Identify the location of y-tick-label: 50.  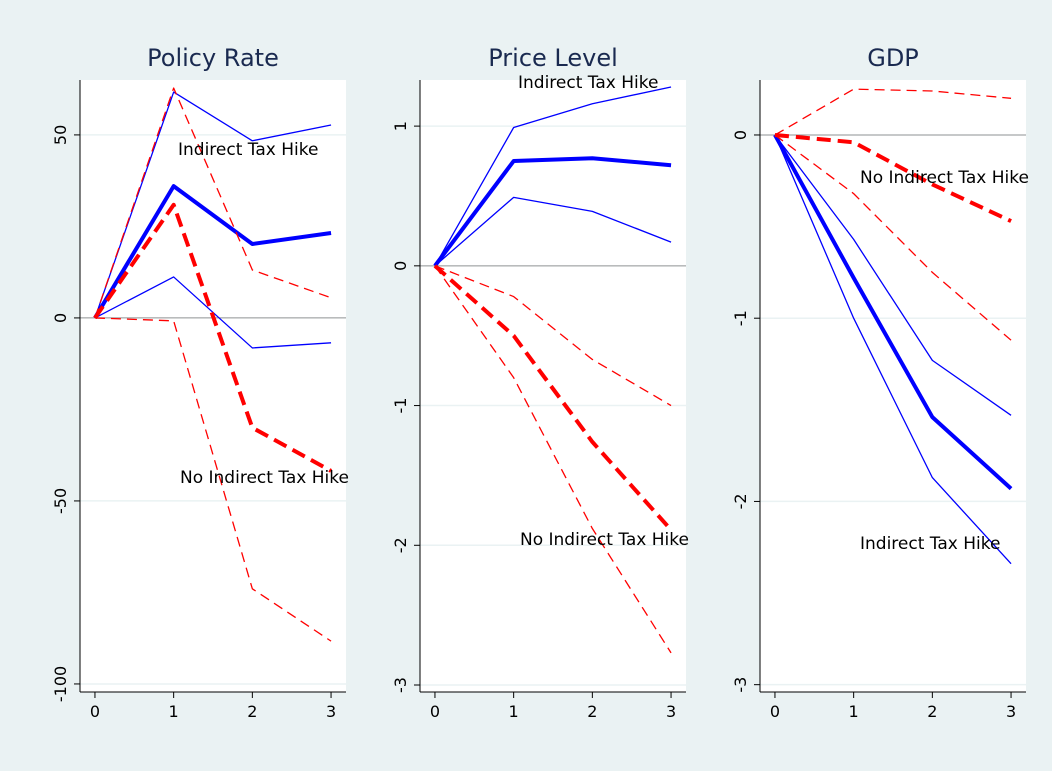
(60, 135).